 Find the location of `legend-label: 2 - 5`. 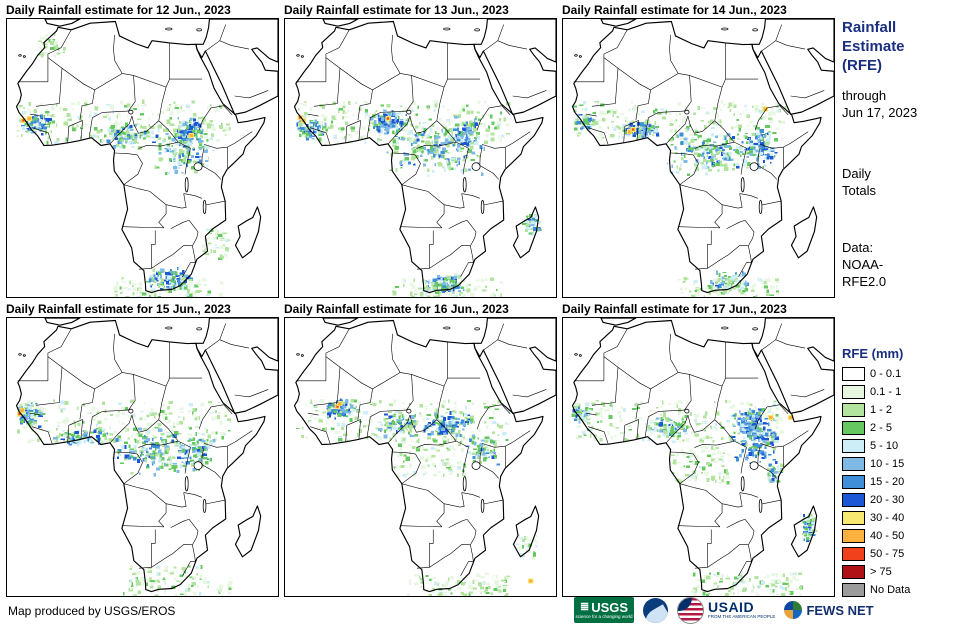

legend-label: 2 - 5 is located at coordinates (881, 428).